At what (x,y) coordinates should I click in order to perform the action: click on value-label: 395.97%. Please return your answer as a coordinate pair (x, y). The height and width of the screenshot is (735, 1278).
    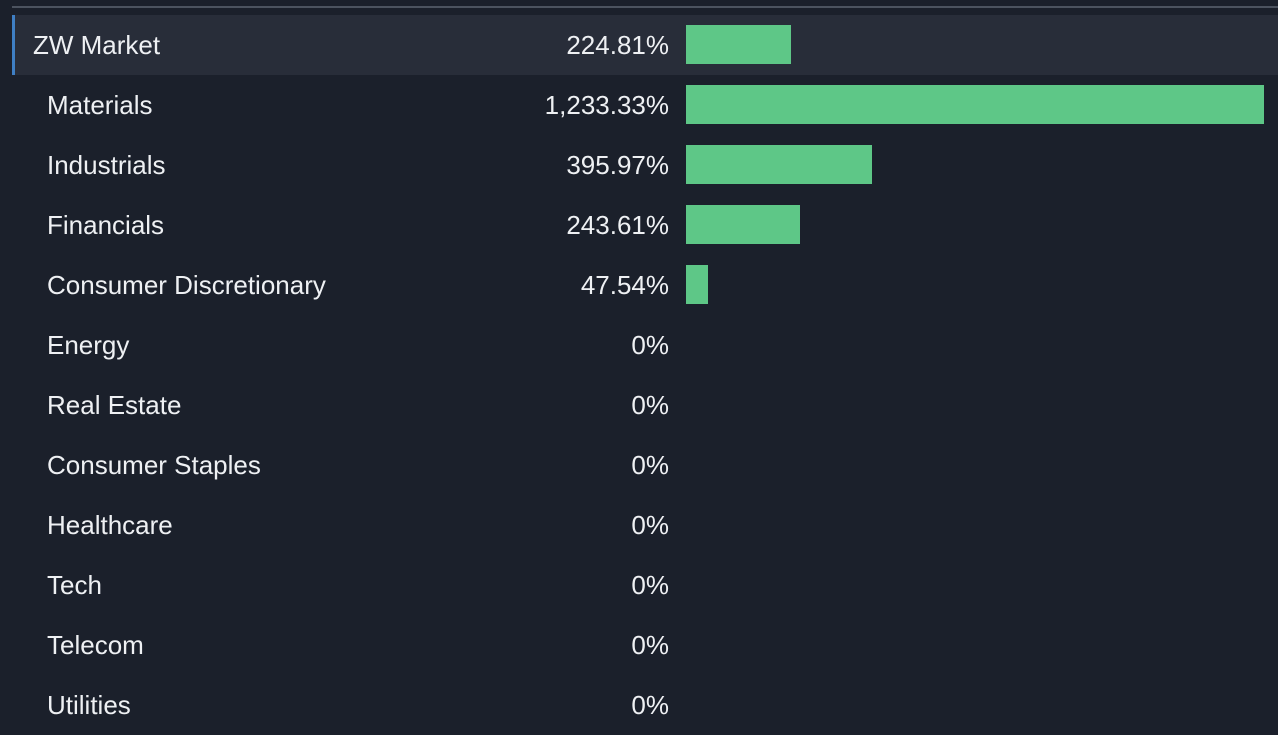
    Looking at the image, I should click on (617, 165).